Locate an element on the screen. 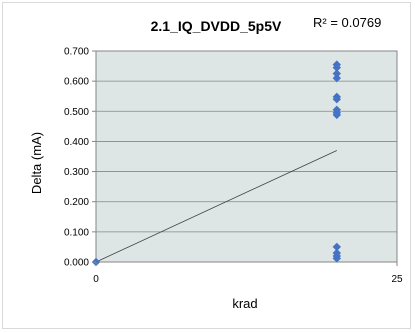 This screenshot has height=333, width=415. y-tick-label-5: 0.500 is located at coordinates (76, 112).